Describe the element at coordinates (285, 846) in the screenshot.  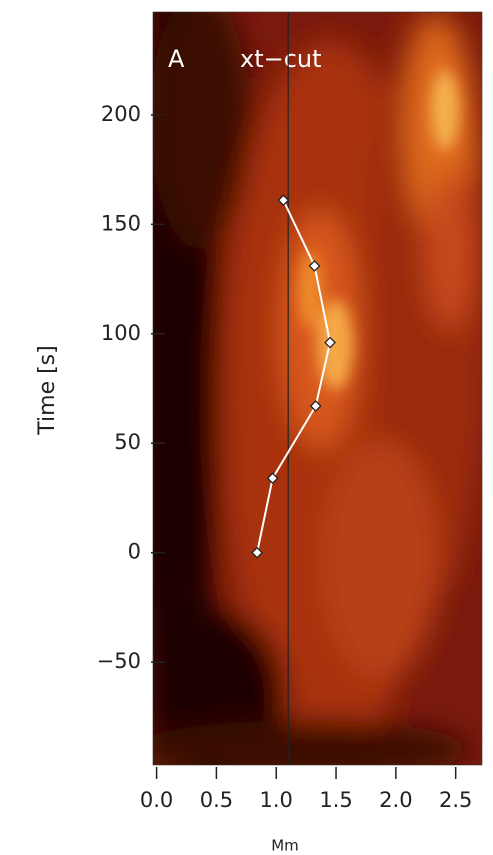
I see `x-axis-label: Mm` at that location.